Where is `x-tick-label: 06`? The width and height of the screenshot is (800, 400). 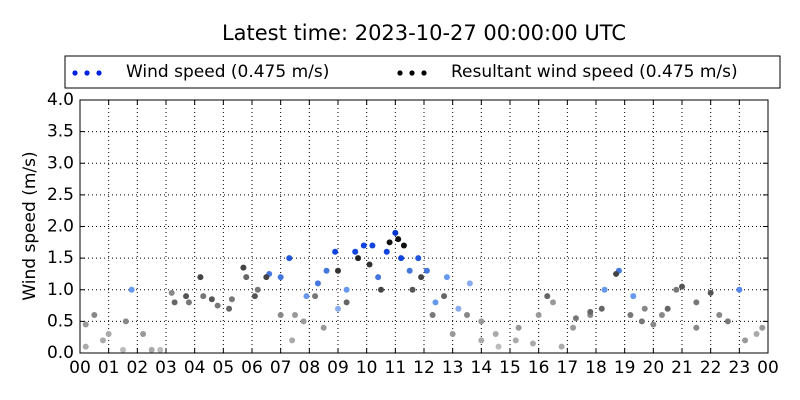
x-tick-label: 06 is located at coordinates (252, 368).